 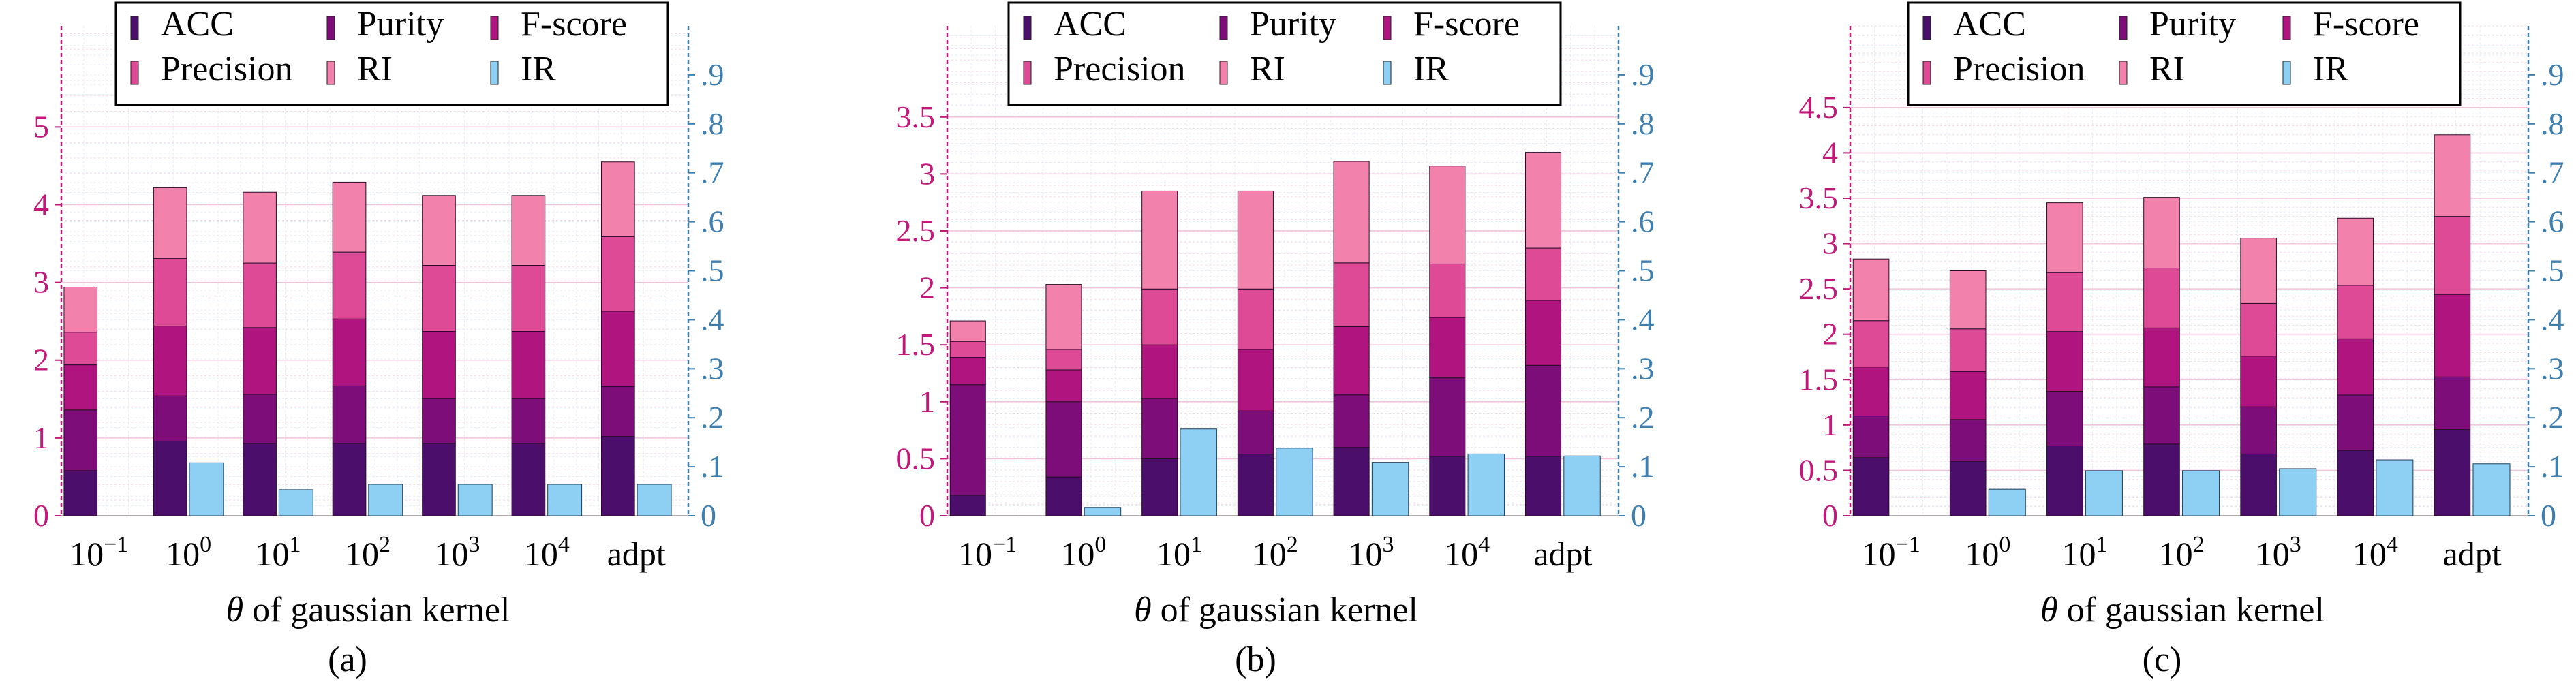 What do you see at coordinates (1926, 28) in the screenshot?
I see `legend-swatch-acc` at bounding box center [1926, 28].